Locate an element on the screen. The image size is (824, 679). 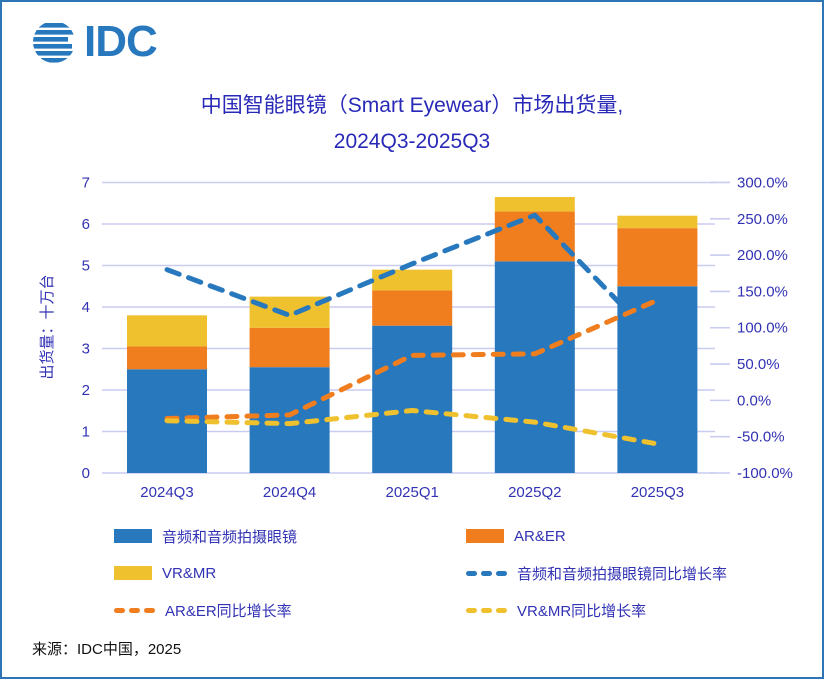
legend-item-VR&MR: VR&MR is located at coordinates (290, 573).